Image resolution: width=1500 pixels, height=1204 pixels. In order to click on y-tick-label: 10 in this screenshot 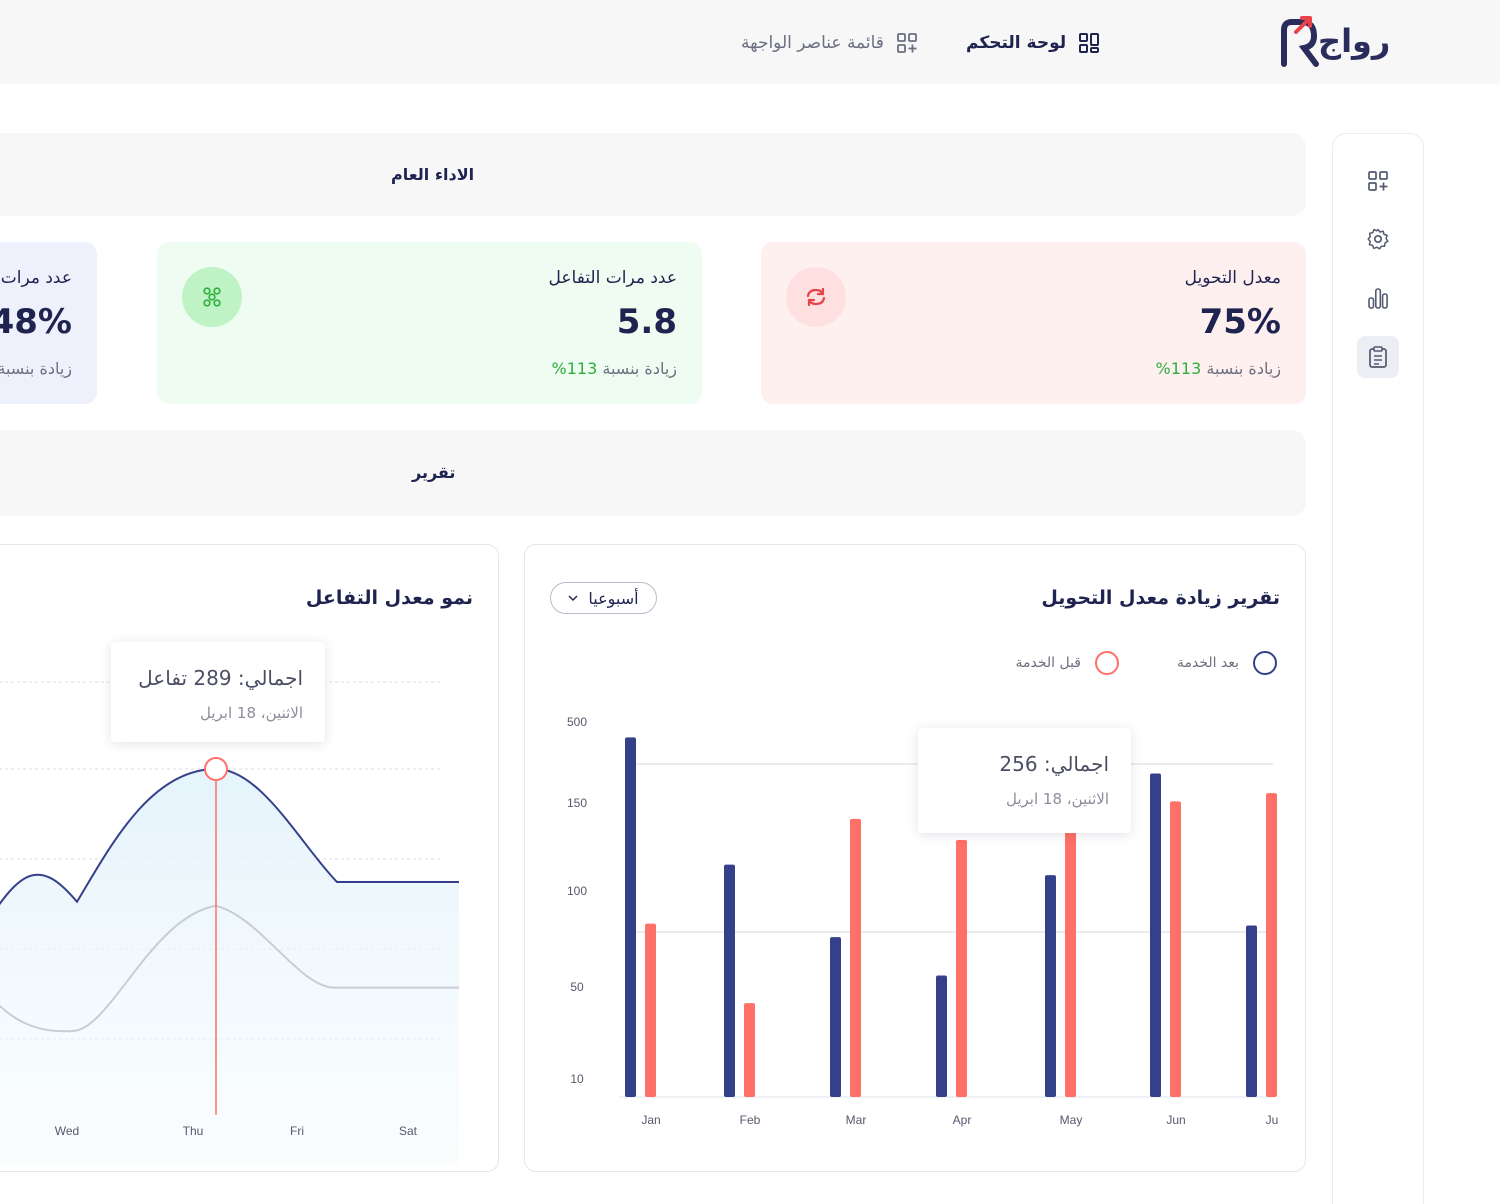, I will do `click(577, 1079)`.